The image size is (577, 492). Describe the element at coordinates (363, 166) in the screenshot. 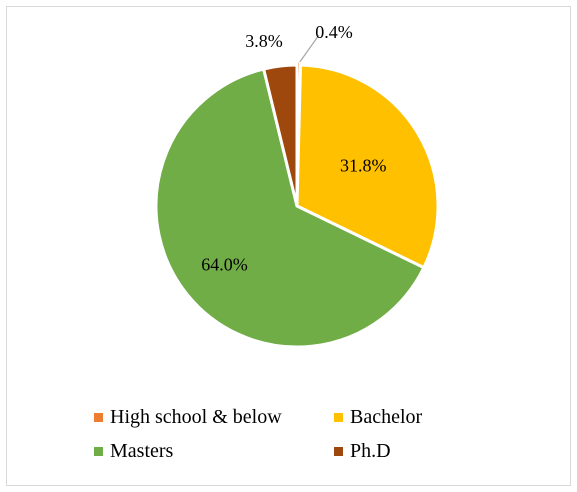

I see `data-label-bachelor: 31.8%` at that location.